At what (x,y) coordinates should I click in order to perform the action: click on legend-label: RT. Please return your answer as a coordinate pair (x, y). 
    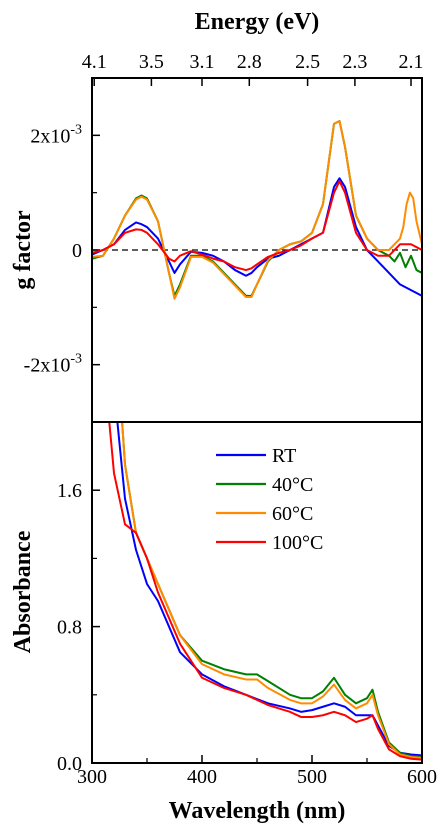
    Looking at the image, I should click on (284, 456).